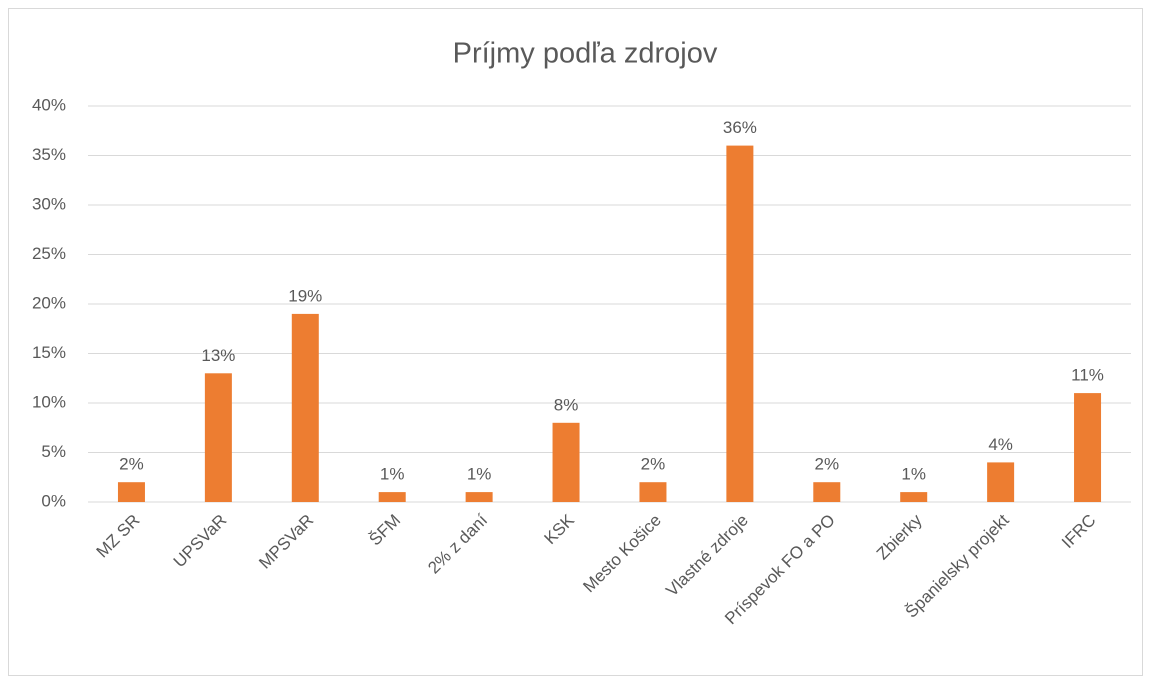 The height and width of the screenshot is (677, 1151). What do you see at coordinates (585, 54) in the screenshot?
I see `chart-title: Príjmy podľa zdrojov` at bounding box center [585, 54].